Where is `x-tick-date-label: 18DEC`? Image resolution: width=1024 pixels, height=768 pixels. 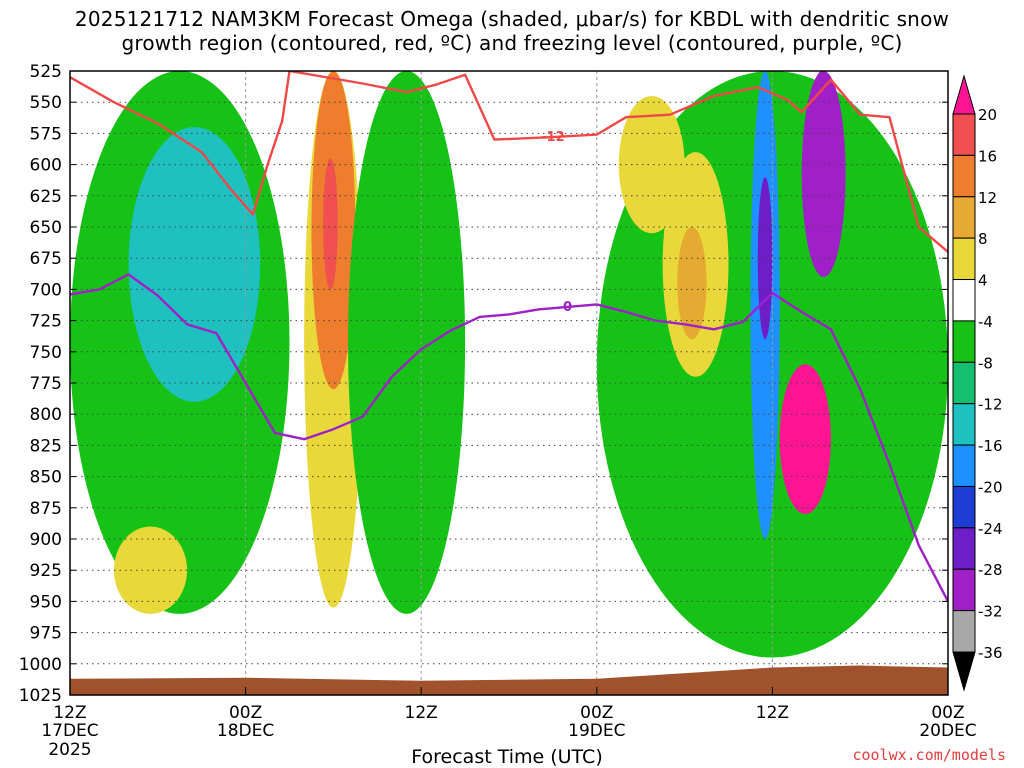 x-tick-date-label: 18DEC is located at coordinates (245, 731).